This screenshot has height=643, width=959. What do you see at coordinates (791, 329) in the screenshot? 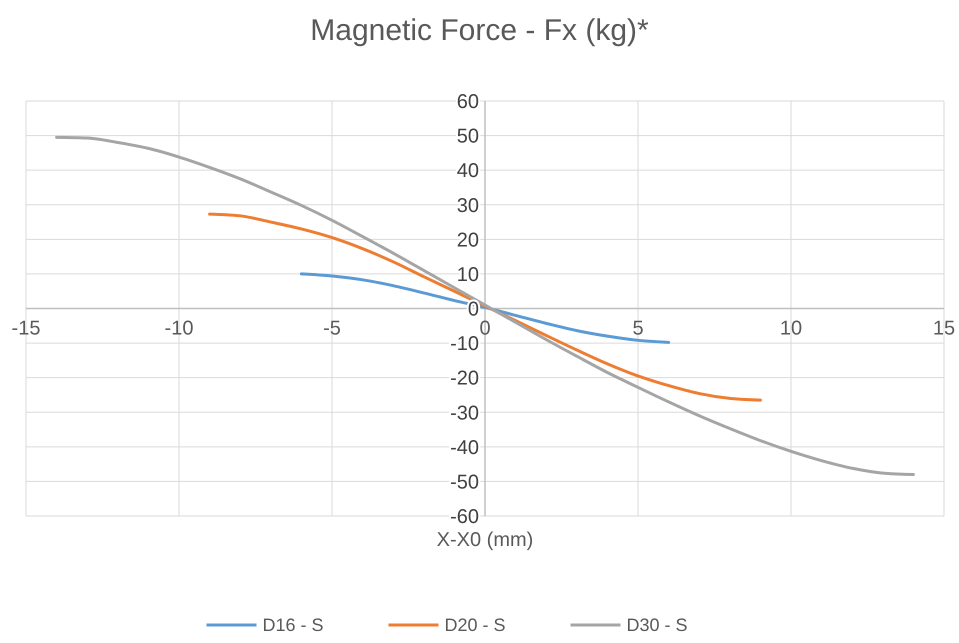
I see `x-tick-label: 10` at bounding box center [791, 329].